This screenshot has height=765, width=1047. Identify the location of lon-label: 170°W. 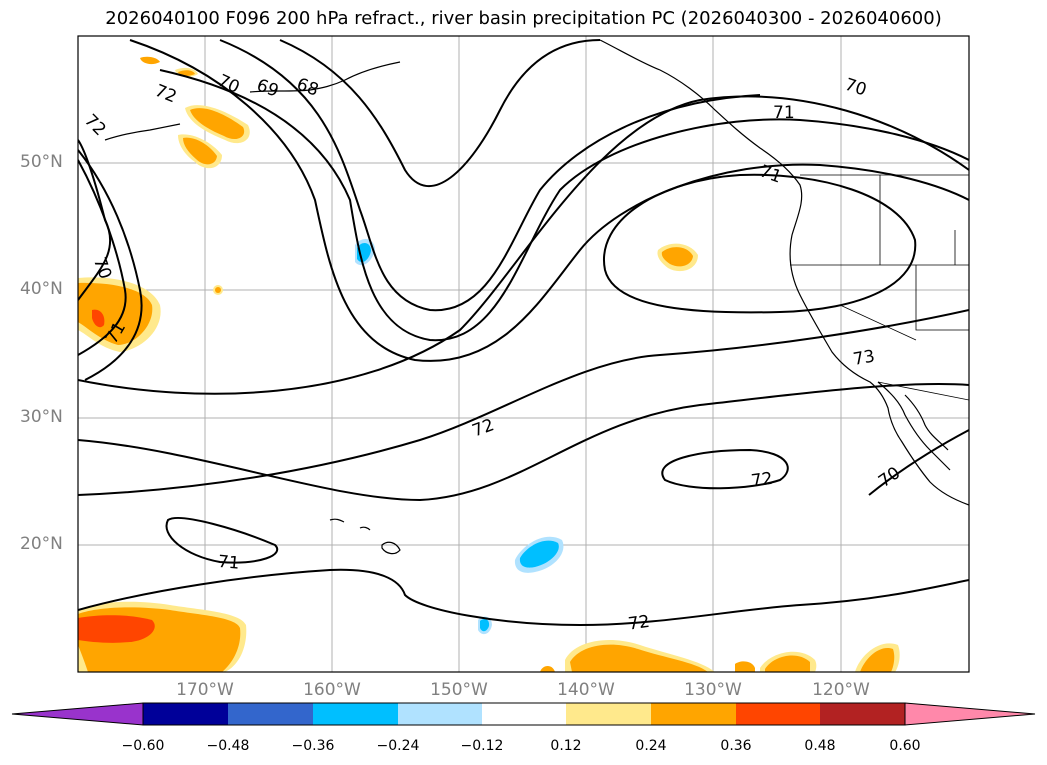
(205, 690).